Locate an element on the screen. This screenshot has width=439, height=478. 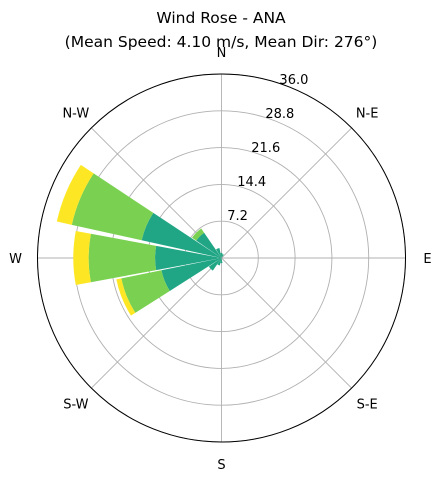
direction-label: N is located at coordinates (222, 53).